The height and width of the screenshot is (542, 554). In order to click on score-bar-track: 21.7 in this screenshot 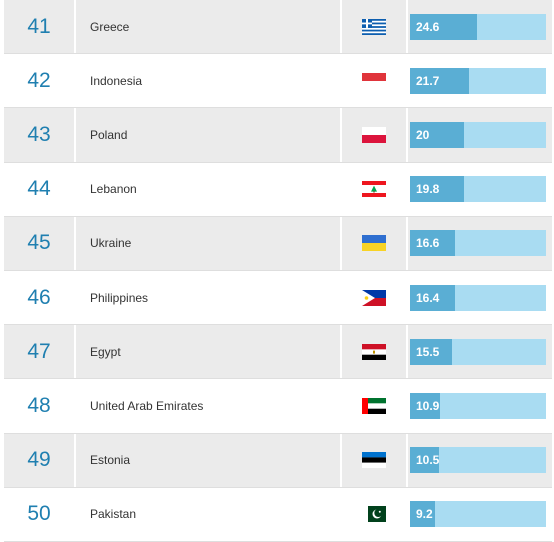, I will do `click(478, 80)`.